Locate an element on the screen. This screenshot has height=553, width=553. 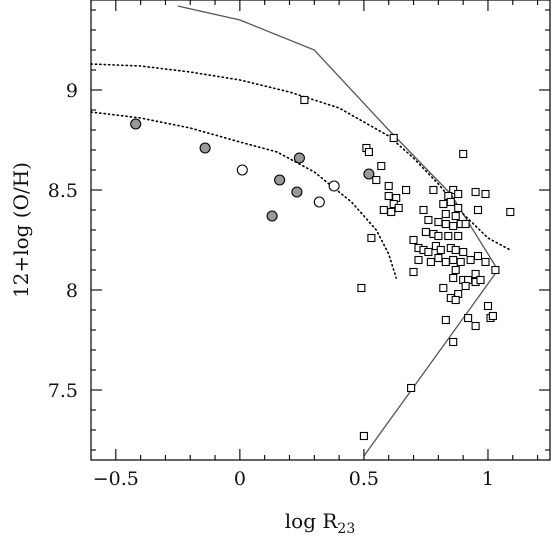
x-tick-label: −0.5 is located at coordinates (116, 479).